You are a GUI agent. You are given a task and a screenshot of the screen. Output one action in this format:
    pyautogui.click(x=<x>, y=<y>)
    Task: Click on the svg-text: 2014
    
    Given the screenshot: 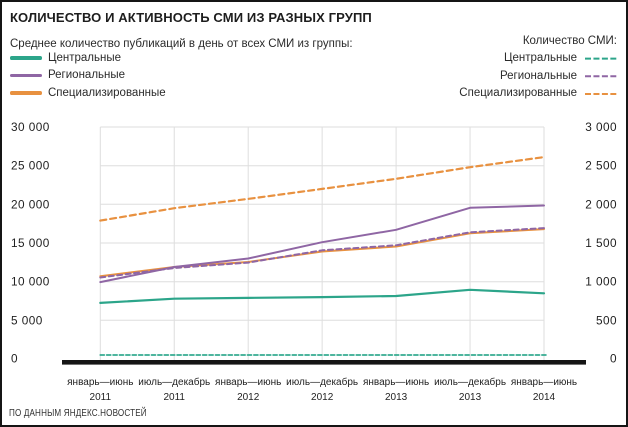 What is the action you would take?
    pyautogui.click(x=544, y=397)
    